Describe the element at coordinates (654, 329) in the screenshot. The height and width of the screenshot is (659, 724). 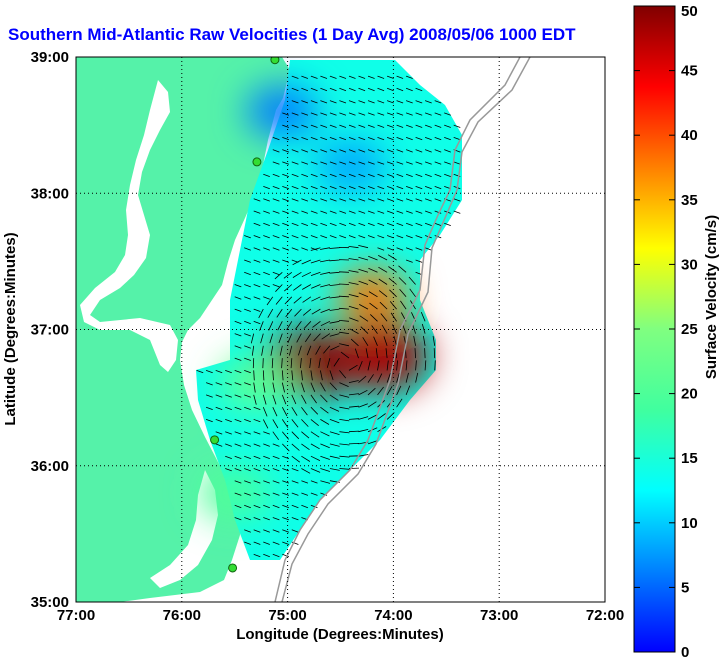
I see `colorbar-gradient` at that location.